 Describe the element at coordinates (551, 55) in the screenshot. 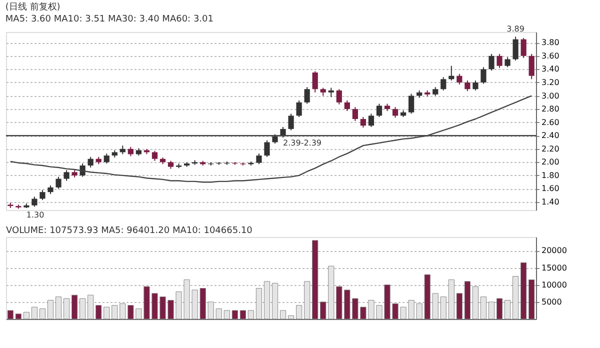

I see `y-tick-label: 3.60` at that location.